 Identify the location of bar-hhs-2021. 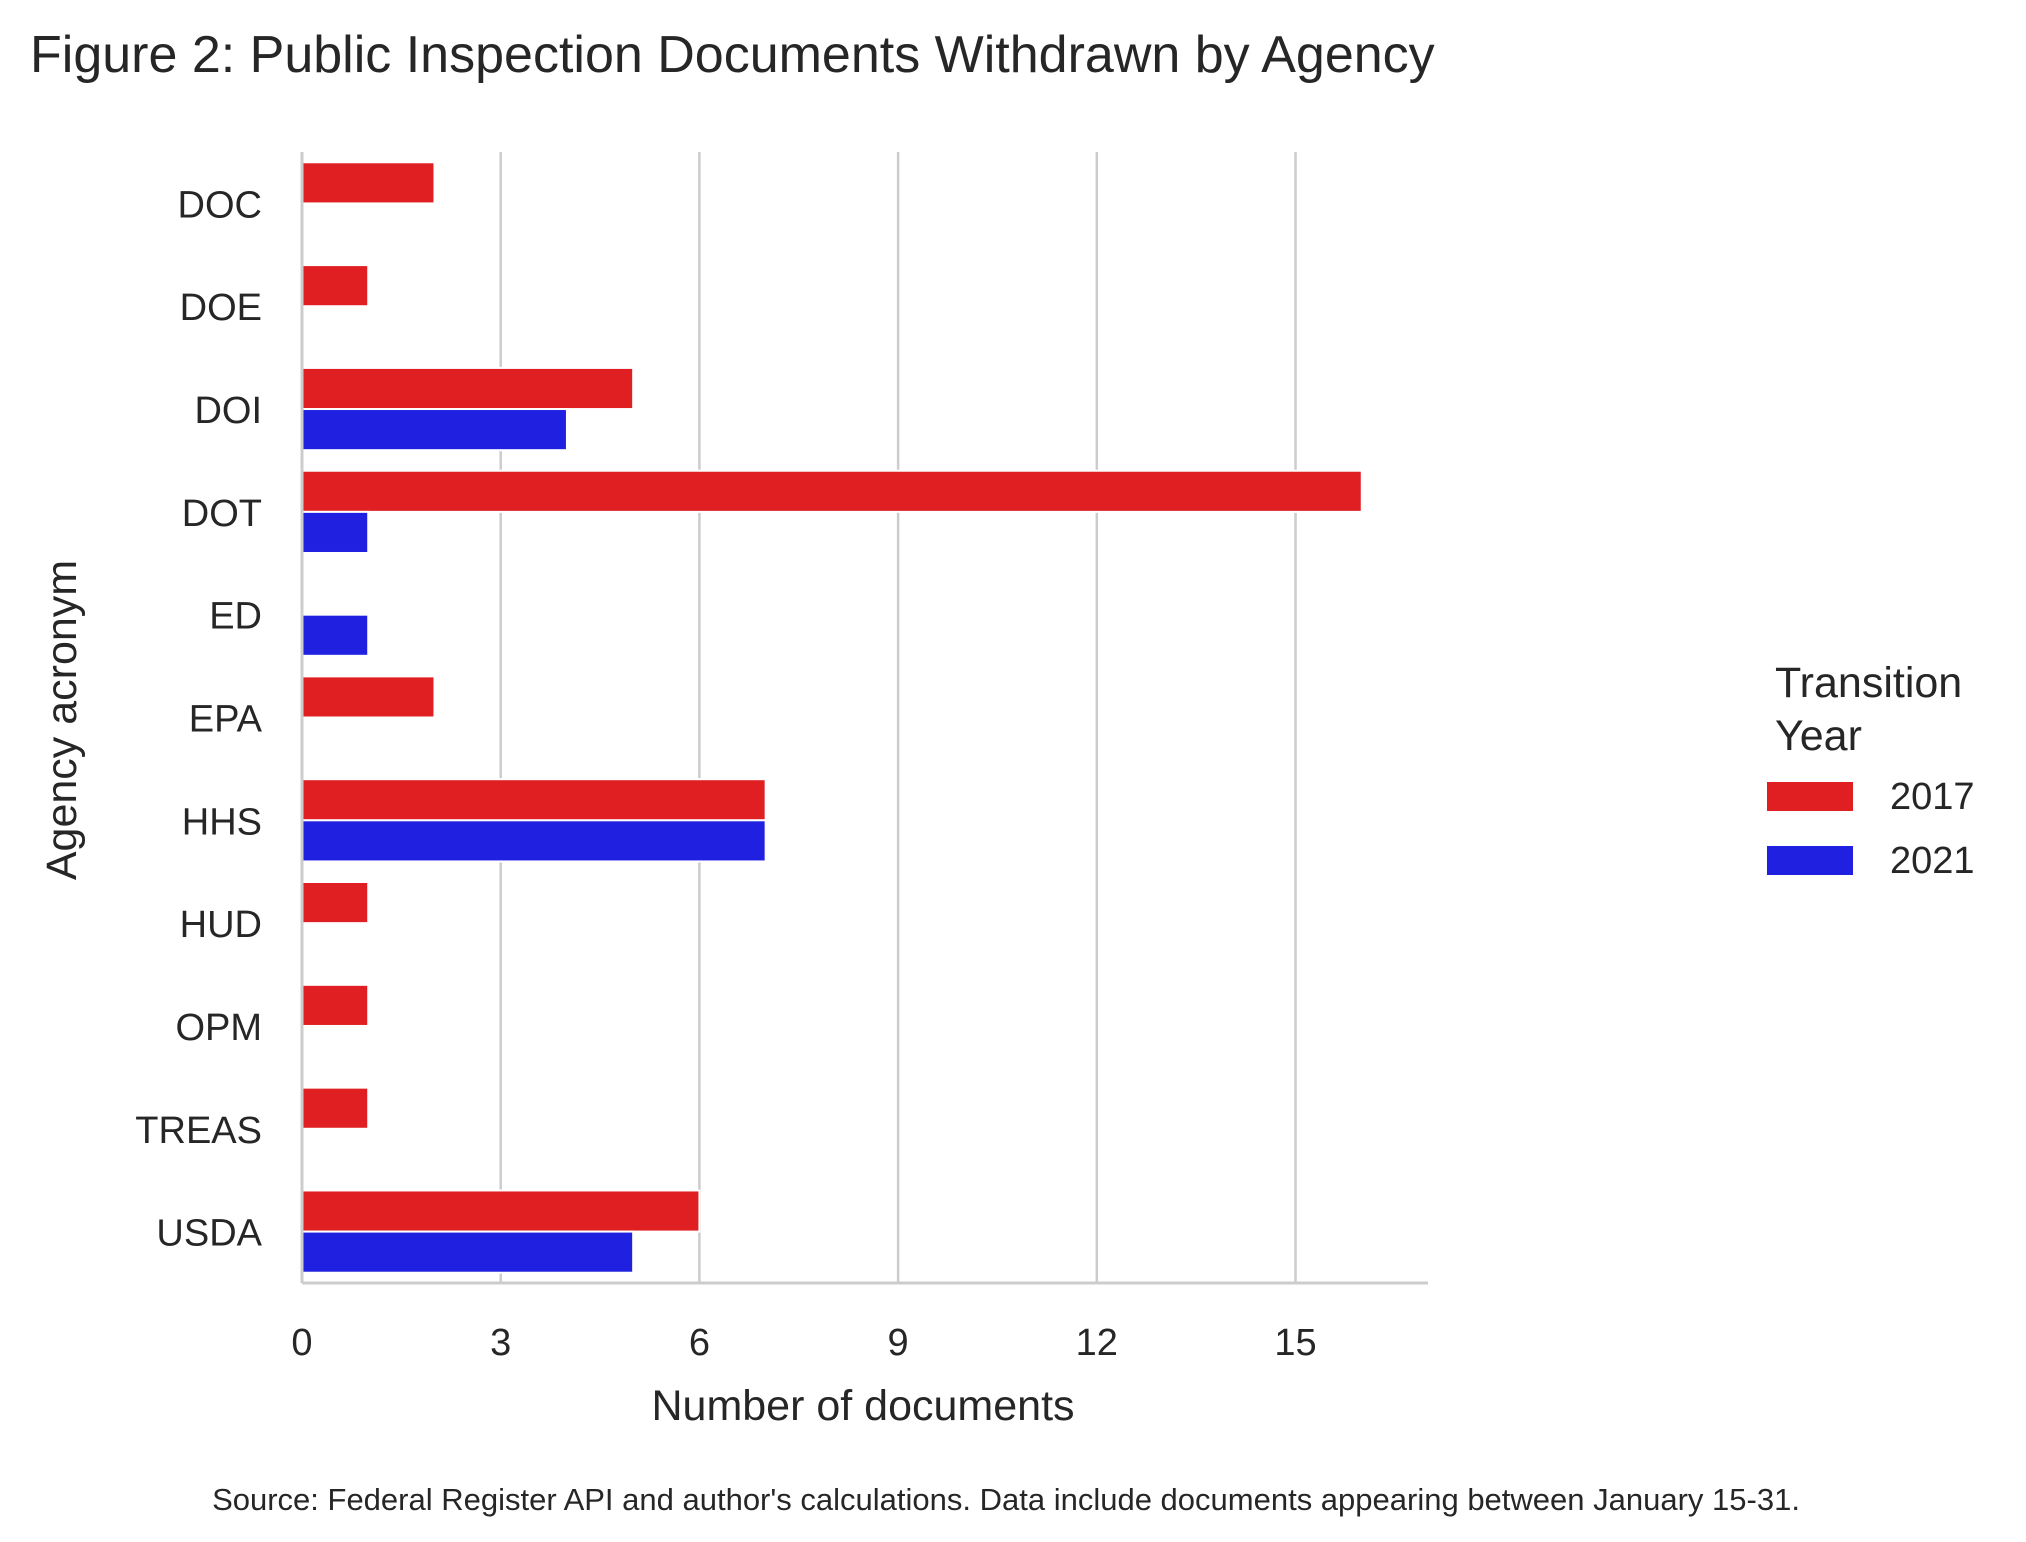
(534, 841).